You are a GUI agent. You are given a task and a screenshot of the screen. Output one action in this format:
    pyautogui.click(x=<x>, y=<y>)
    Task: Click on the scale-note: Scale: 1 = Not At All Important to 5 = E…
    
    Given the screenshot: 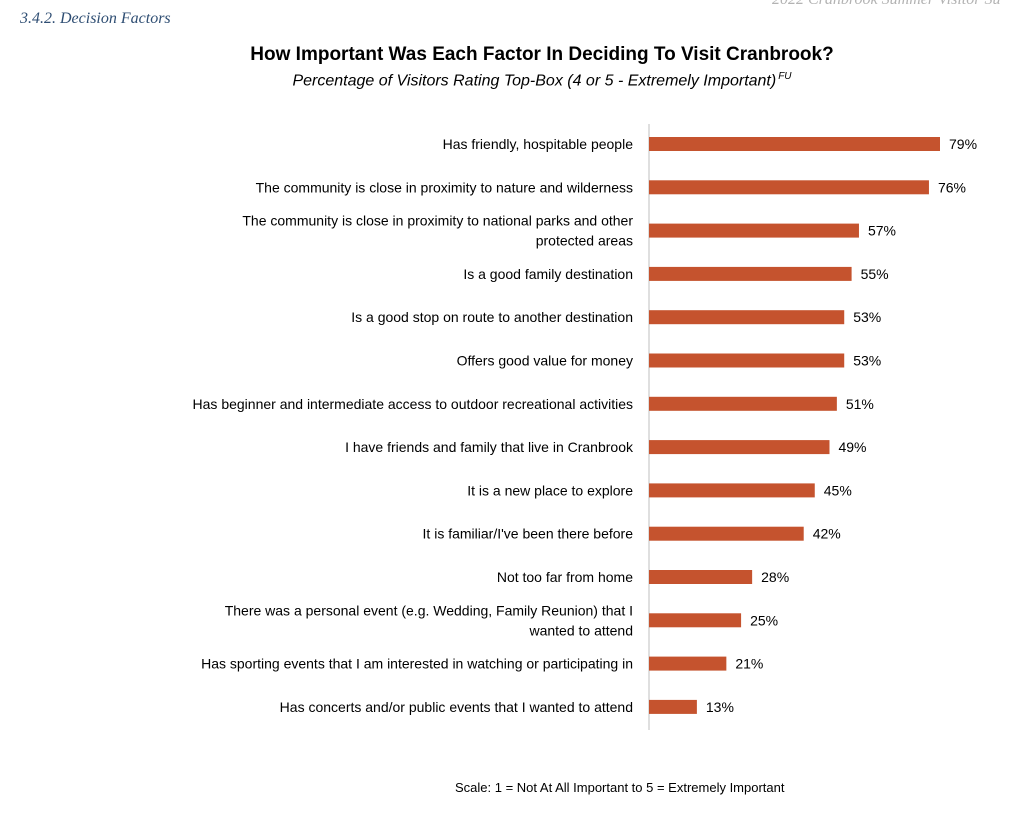 What is the action you would take?
    pyautogui.click(x=620, y=787)
    